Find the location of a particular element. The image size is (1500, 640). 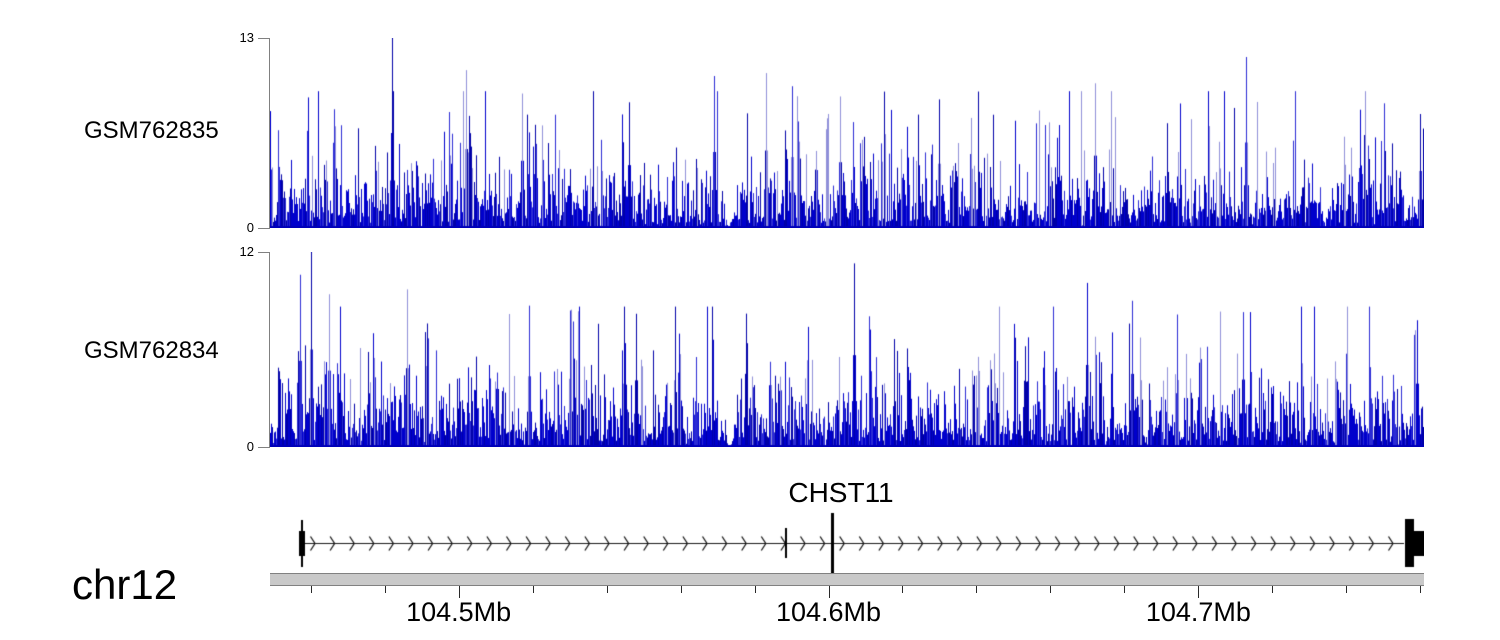

gene-name-label: CHST11 is located at coordinates (841, 492).